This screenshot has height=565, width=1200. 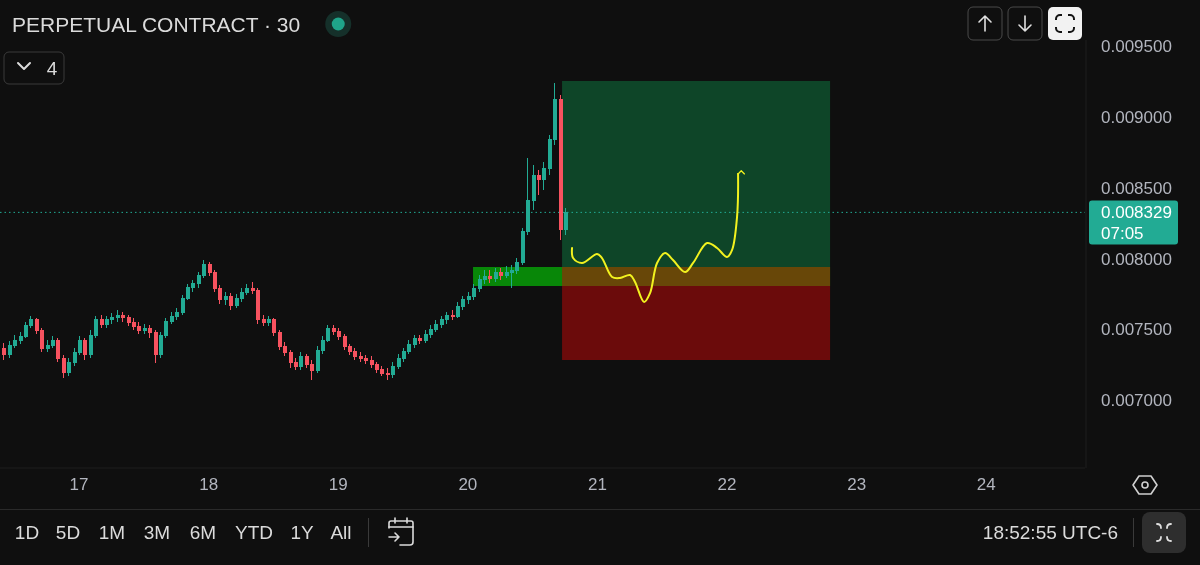 What do you see at coordinates (1136, 46) in the screenshot?
I see `y-tick-label: 0.009500` at bounding box center [1136, 46].